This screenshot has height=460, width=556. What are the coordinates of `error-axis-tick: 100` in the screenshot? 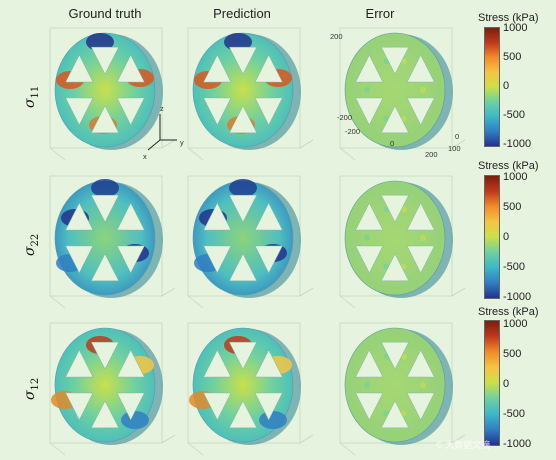 It's located at (454, 148).